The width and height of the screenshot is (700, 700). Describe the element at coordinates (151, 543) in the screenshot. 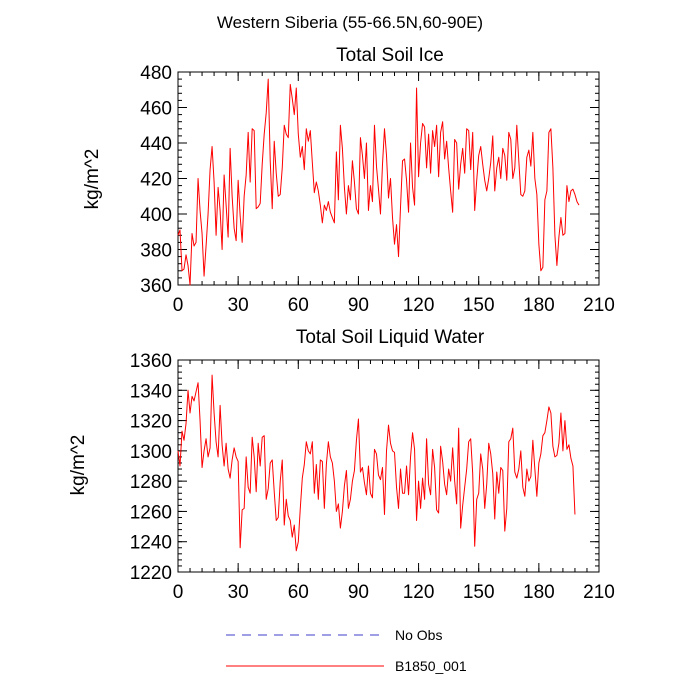

I see `y-tick-label: 1240` at that location.